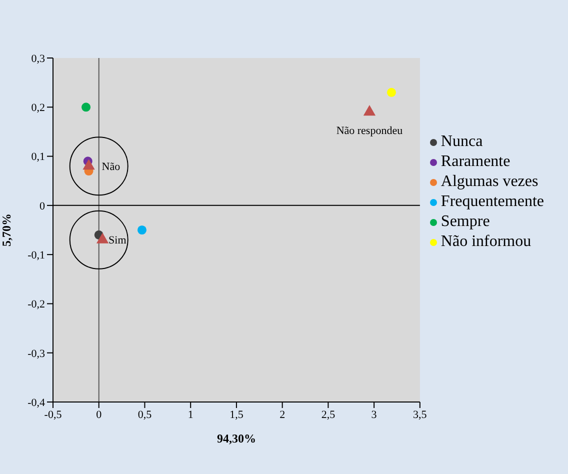 The width and height of the screenshot is (568, 474). What do you see at coordinates (237, 414) in the screenshot?
I see `x-tick-label: 1,5` at bounding box center [237, 414].